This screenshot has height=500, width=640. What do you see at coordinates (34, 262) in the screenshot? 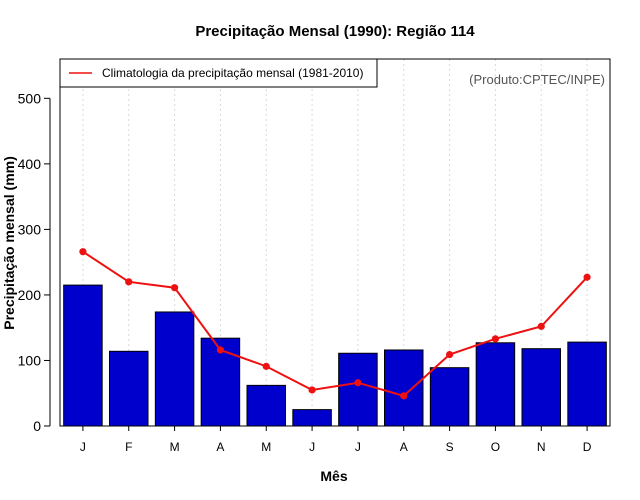
I see `y-axis: 0 100 200 300 400 500` at bounding box center [34, 262].